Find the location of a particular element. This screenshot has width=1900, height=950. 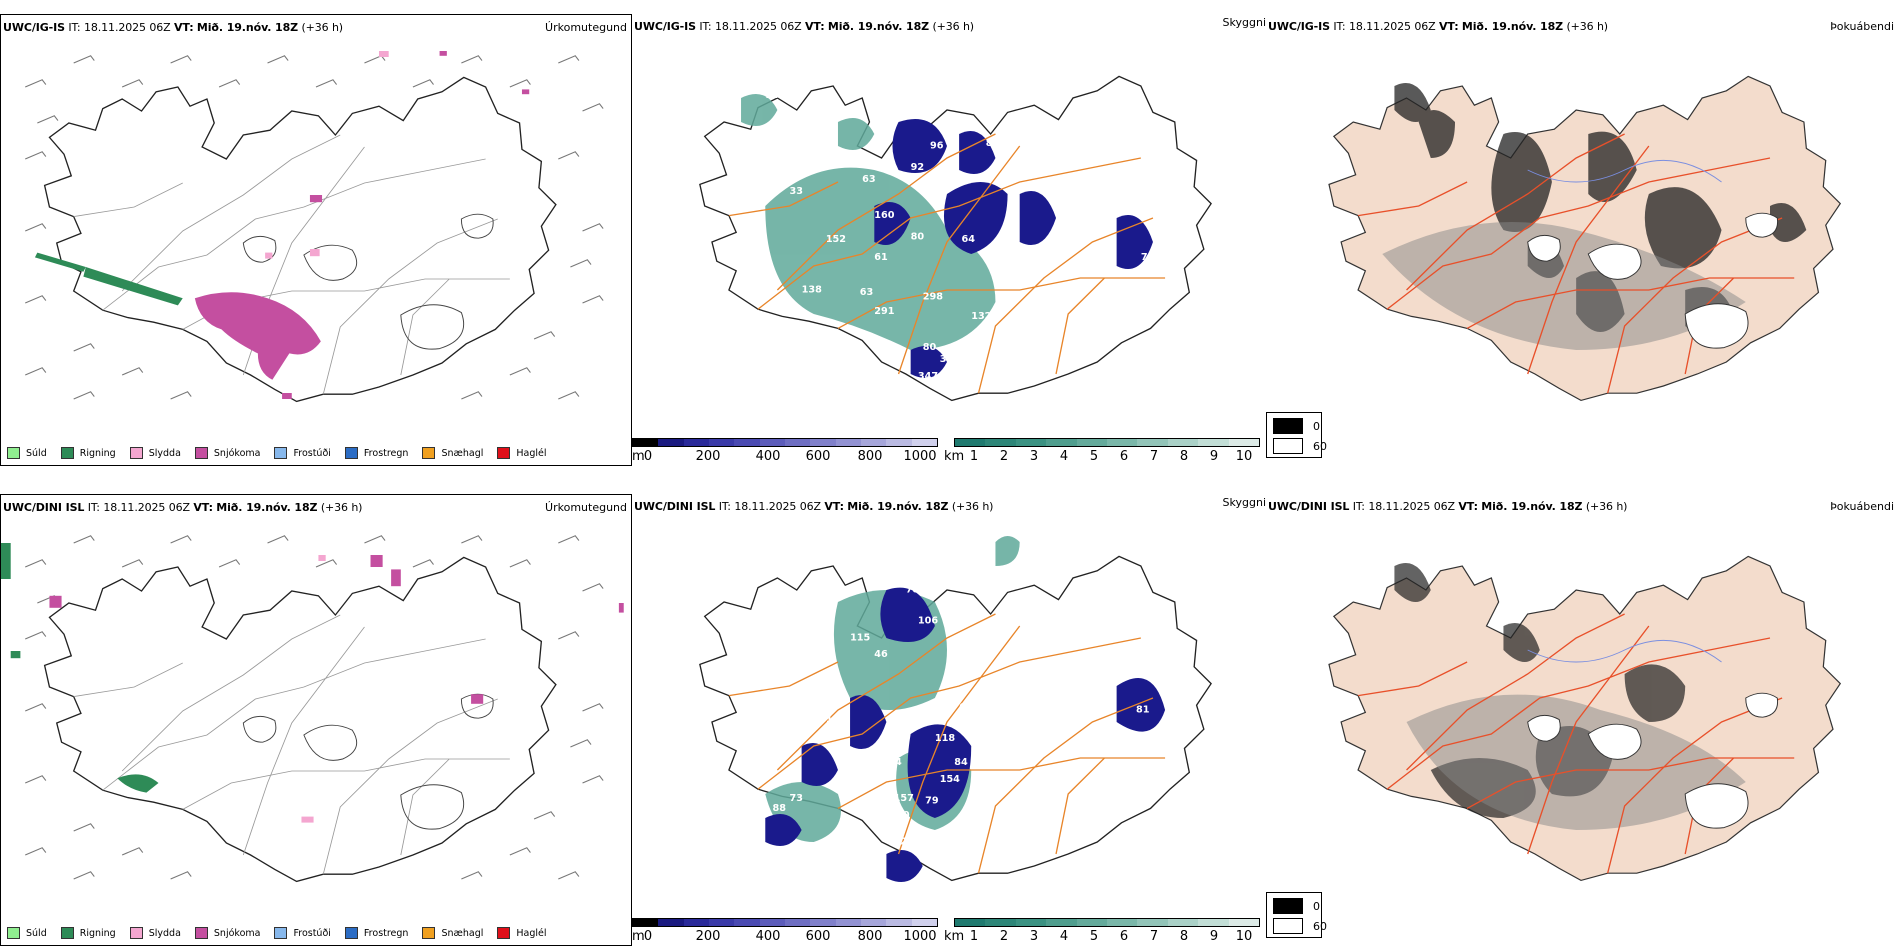

svg-text: 57 is located at coordinates (820, 119).